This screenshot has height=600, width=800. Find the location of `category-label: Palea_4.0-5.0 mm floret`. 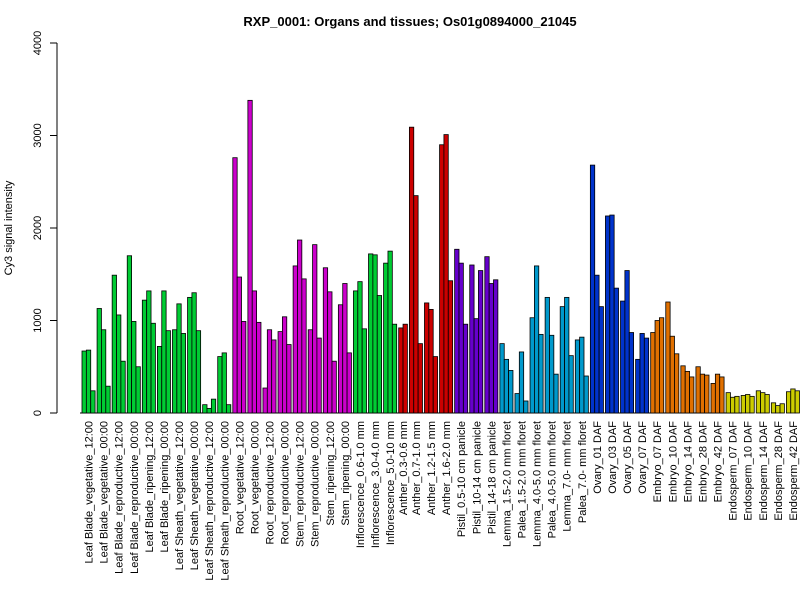

category-label: Palea_4.0-5.0 mm floret is located at coordinates (553, 479).